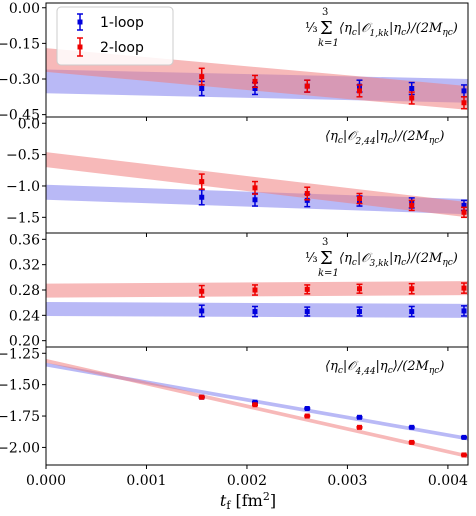 The width and height of the screenshot is (476, 516). I want to click on y-tick-label: 0.00, so click(24, 9).